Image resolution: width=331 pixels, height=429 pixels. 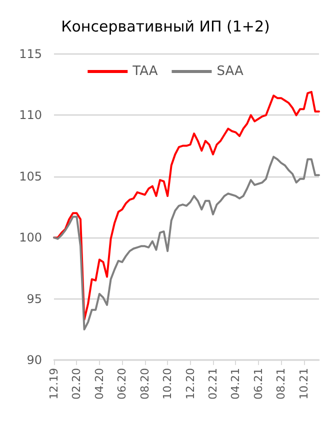 What do you see at coordinates (77, 384) in the screenshot?
I see `x-tick-label: 02.20` at bounding box center [77, 384].